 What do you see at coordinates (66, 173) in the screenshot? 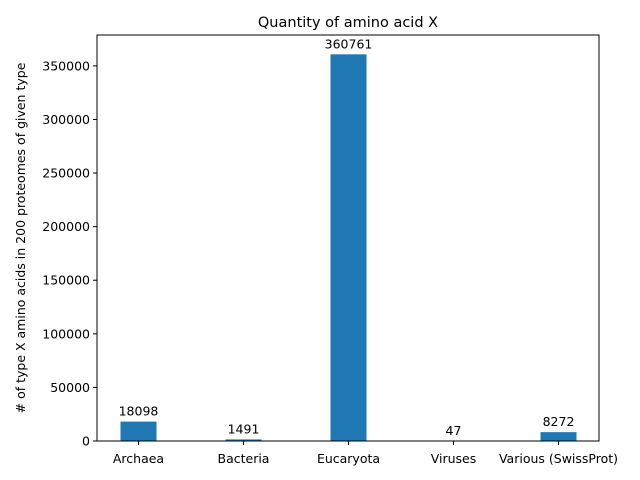
I see `y-tick-label: 250000` at bounding box center [66, 173].